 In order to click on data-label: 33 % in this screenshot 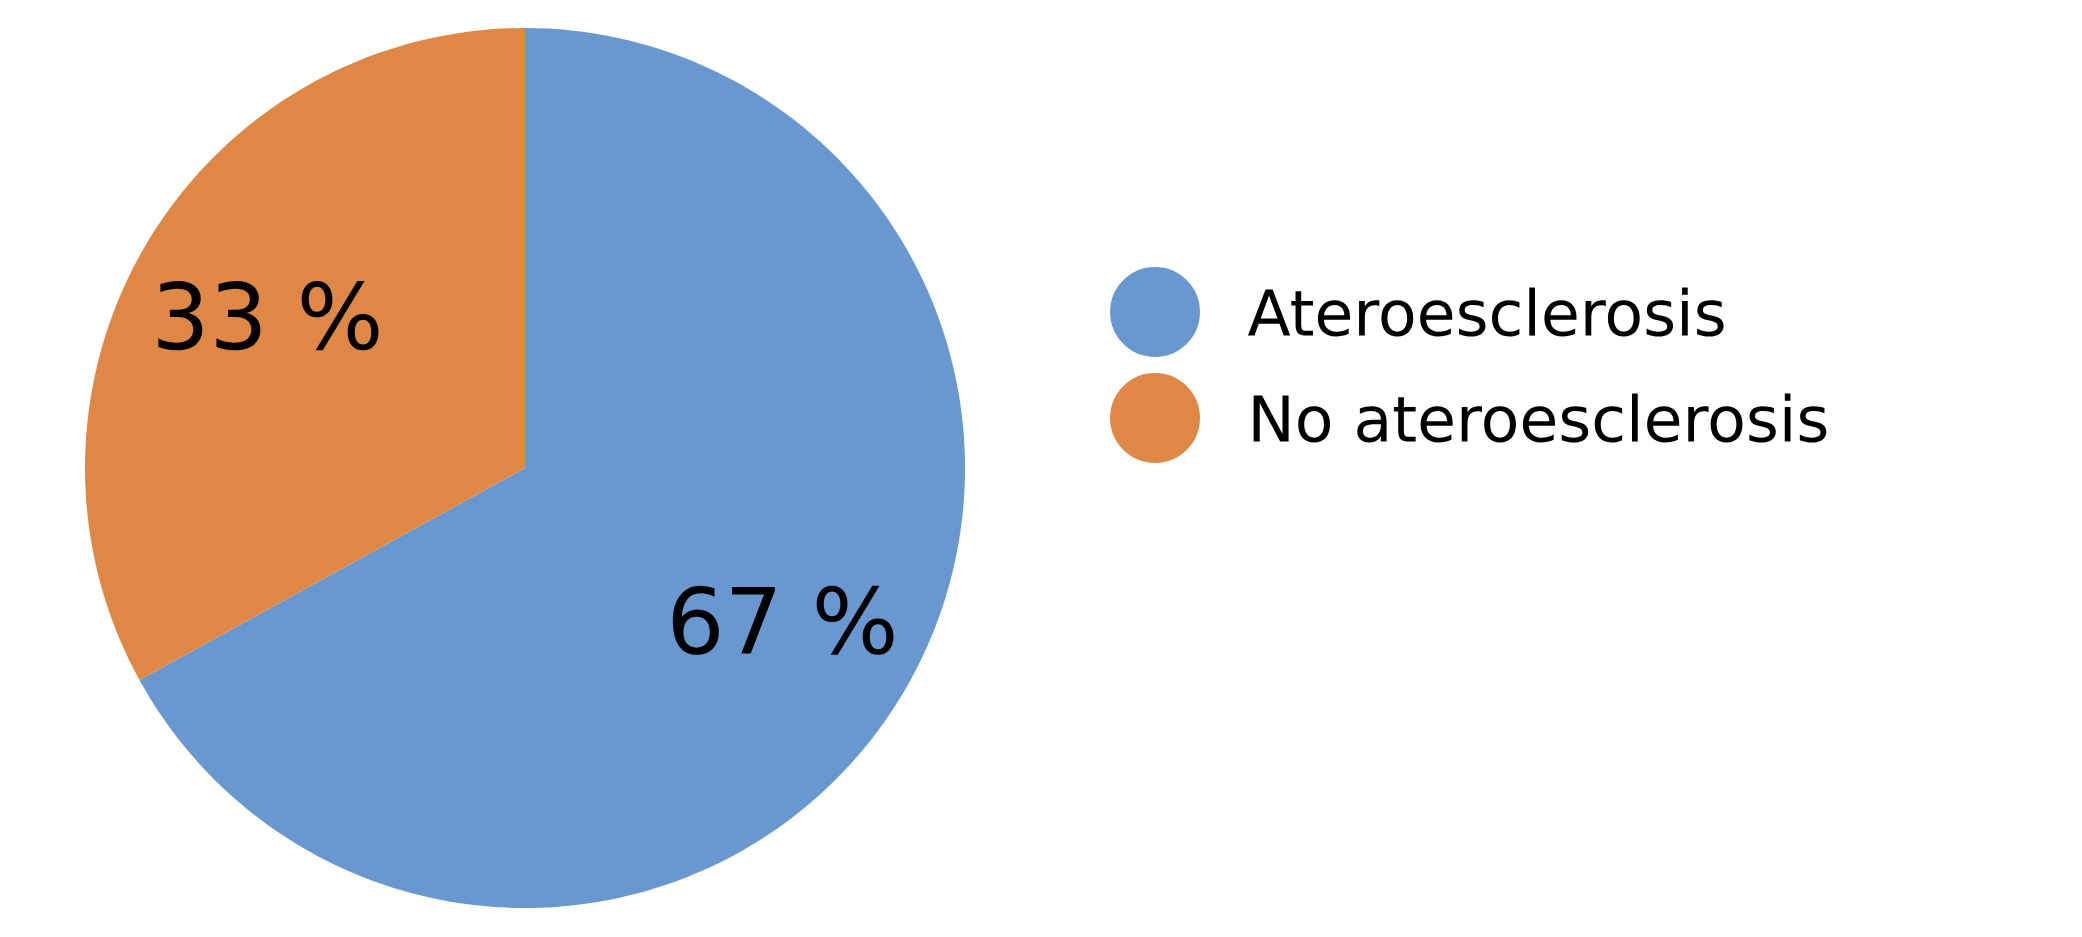, I will do `click(268, 316)`.